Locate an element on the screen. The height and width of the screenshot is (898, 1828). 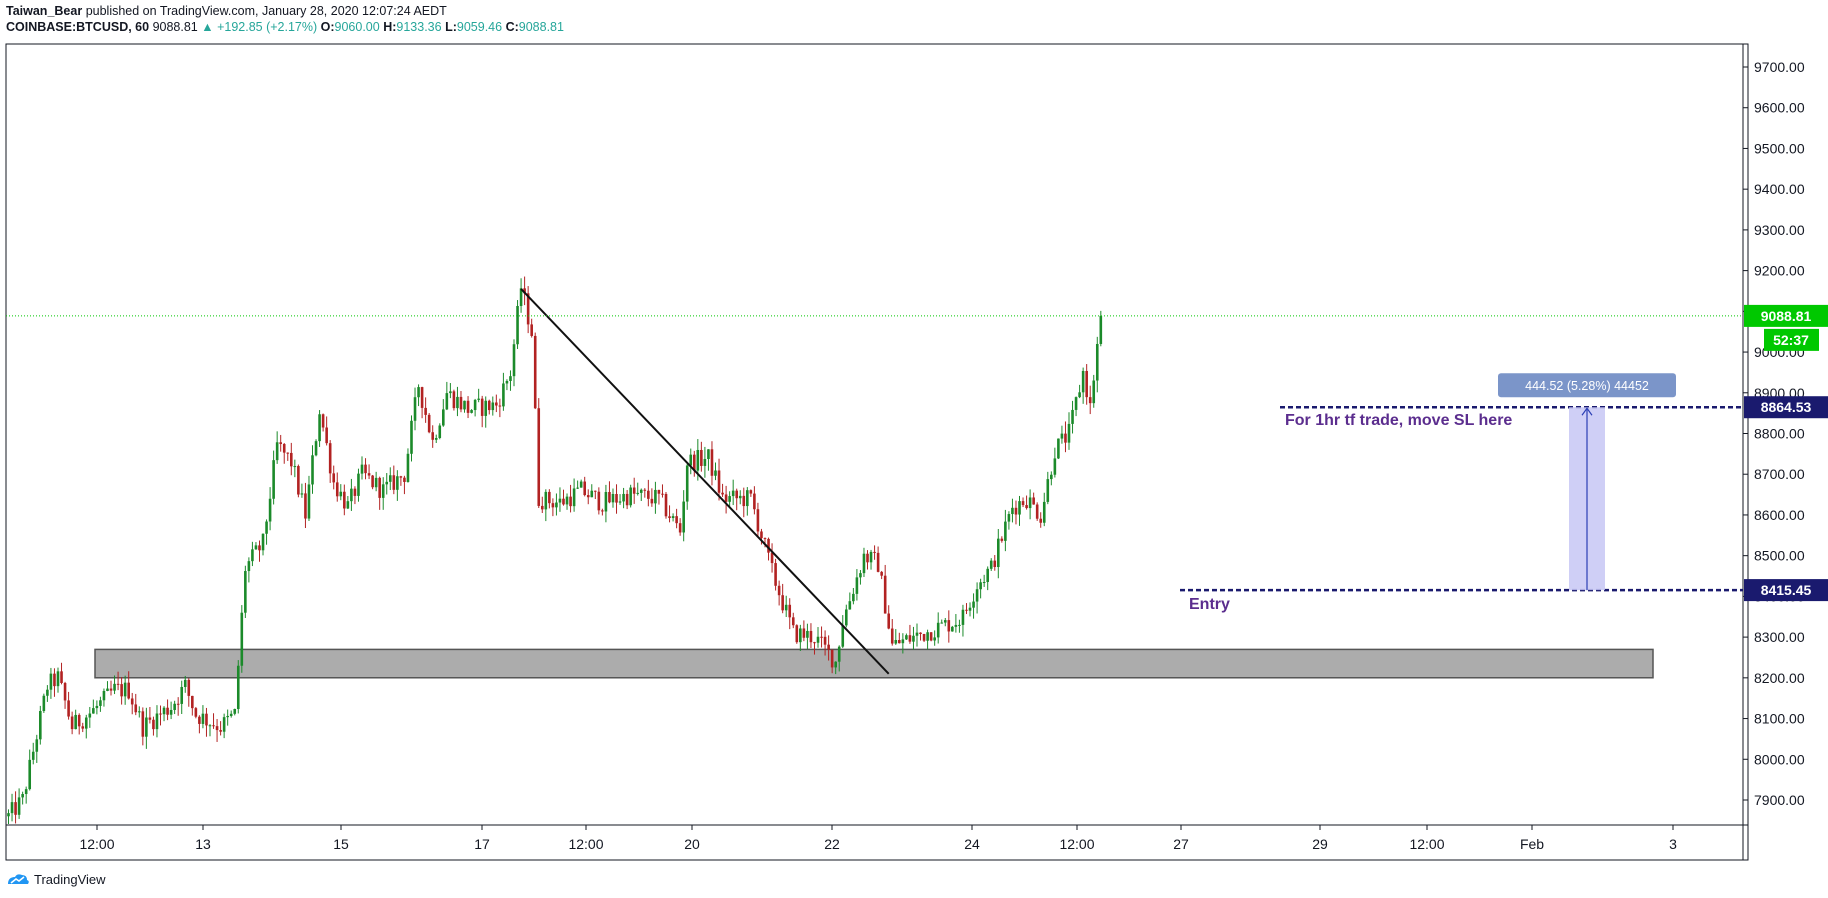
support-zone is located at coordinates (874, 663).